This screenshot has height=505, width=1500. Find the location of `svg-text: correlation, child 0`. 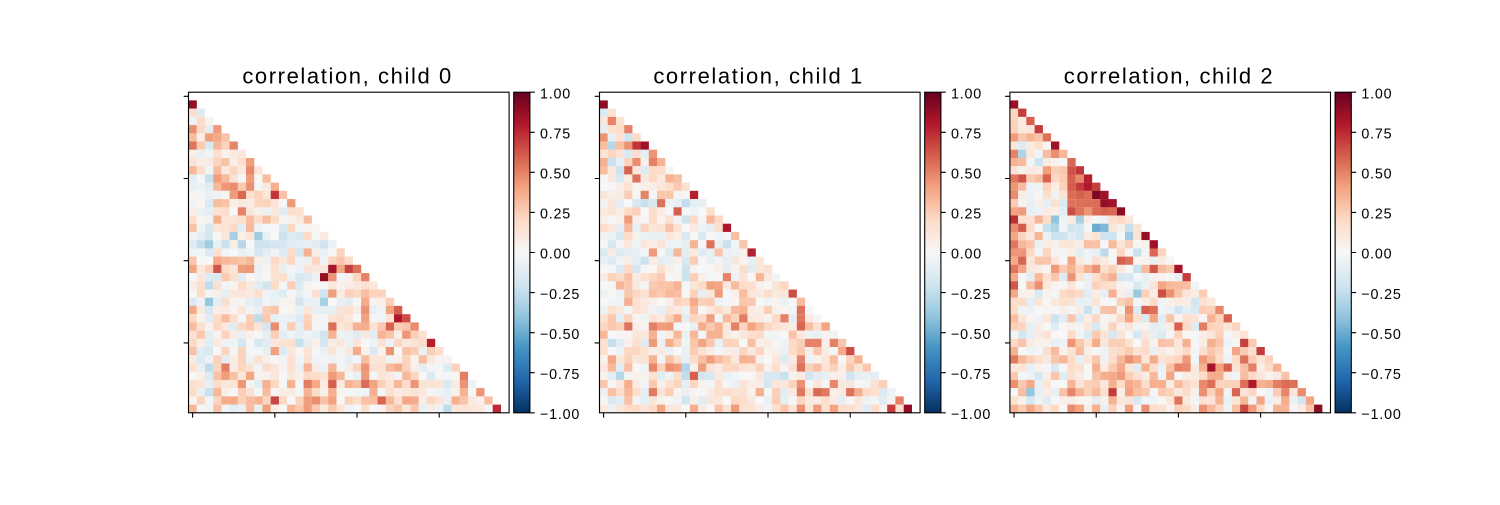

svg-text: correlation, child 0 is located at coordinates (347, 76).